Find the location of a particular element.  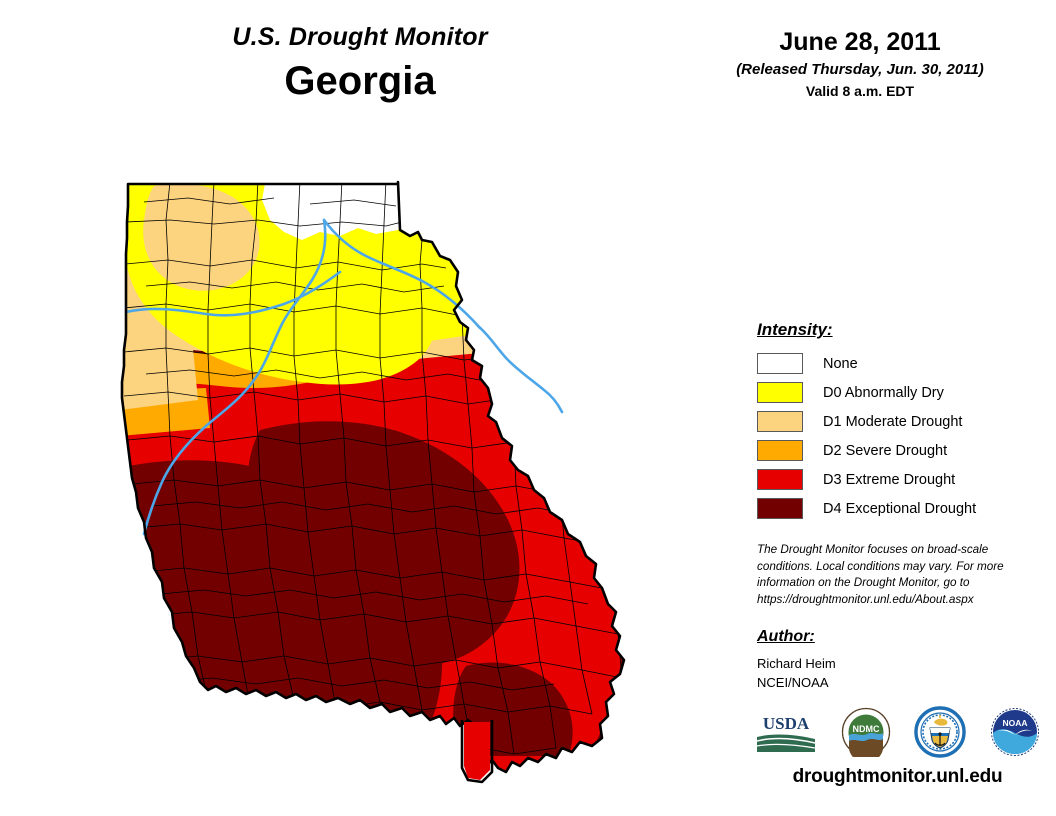

author-block: Author: Richard Heim NCEI/NOAA is located at coordinates (888, 660).